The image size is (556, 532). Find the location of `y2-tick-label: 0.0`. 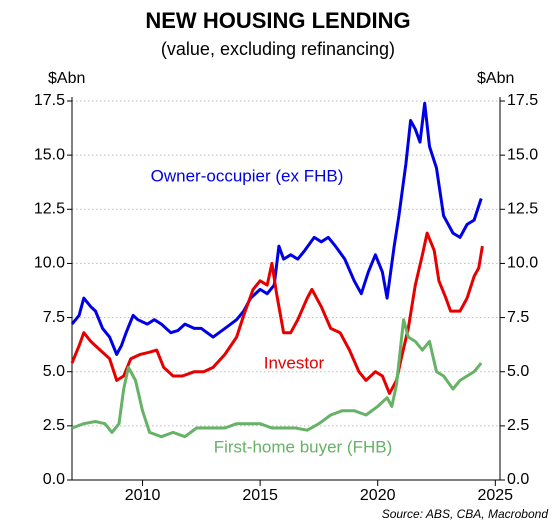

y2-tick-label: 0.0 is located at coordinates (518, 479).